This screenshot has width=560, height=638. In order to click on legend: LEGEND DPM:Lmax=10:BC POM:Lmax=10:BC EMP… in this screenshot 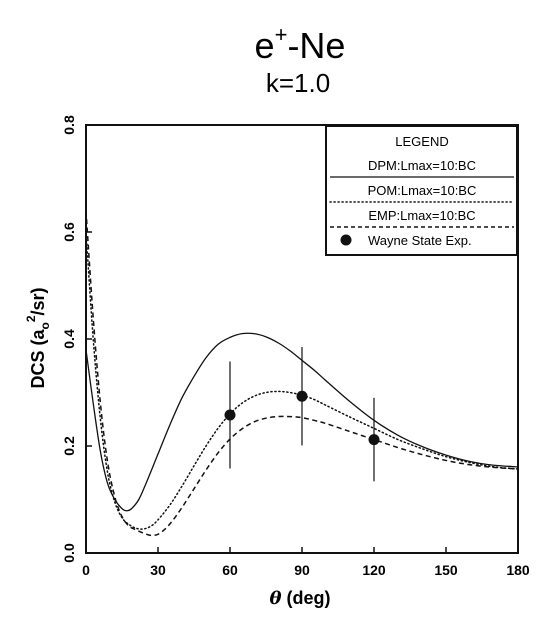, I will do `click(421, 190)`.